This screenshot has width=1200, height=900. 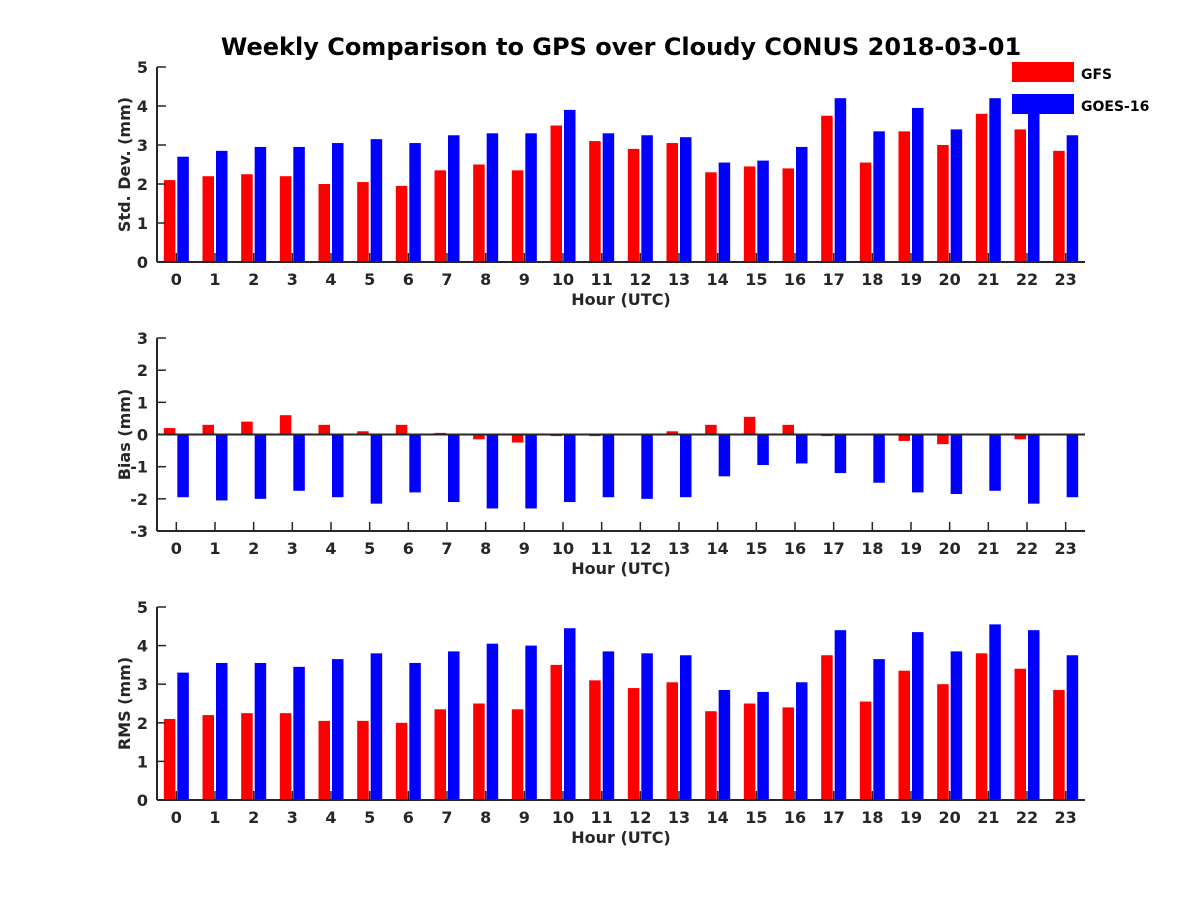 What do you see at coordinates (1027, 548) in the screenshot?
I see `x-tick-label: 22` at bounding box center [1027, 548].